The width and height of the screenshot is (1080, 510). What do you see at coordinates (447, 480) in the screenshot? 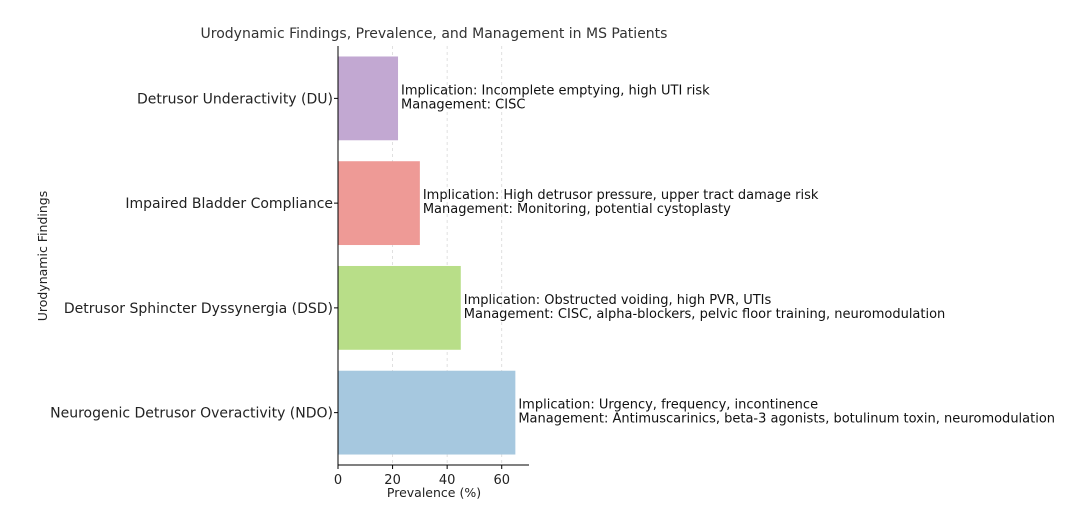
I see `x-tick-label: 40` at bounding box center [447, 480].